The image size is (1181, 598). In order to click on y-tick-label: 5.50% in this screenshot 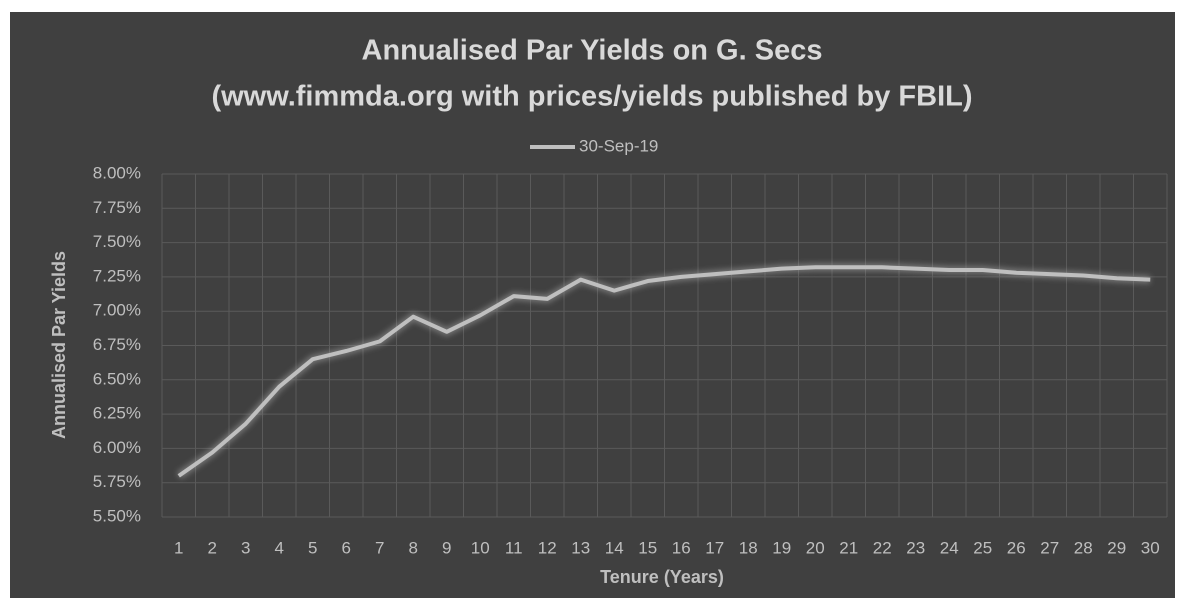, I will do `click(117, 515)`.